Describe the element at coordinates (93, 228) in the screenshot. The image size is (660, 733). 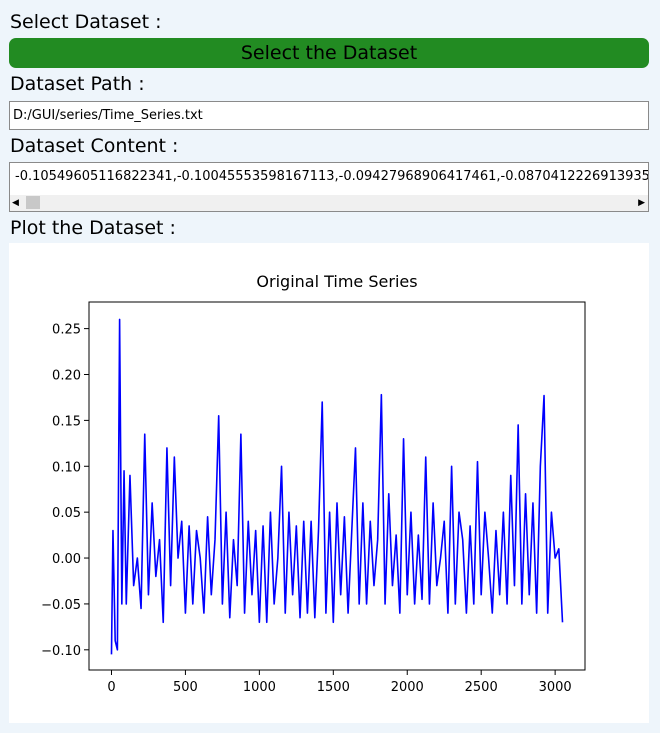
I see `plot-label: Plot the Dataset :` at that location.